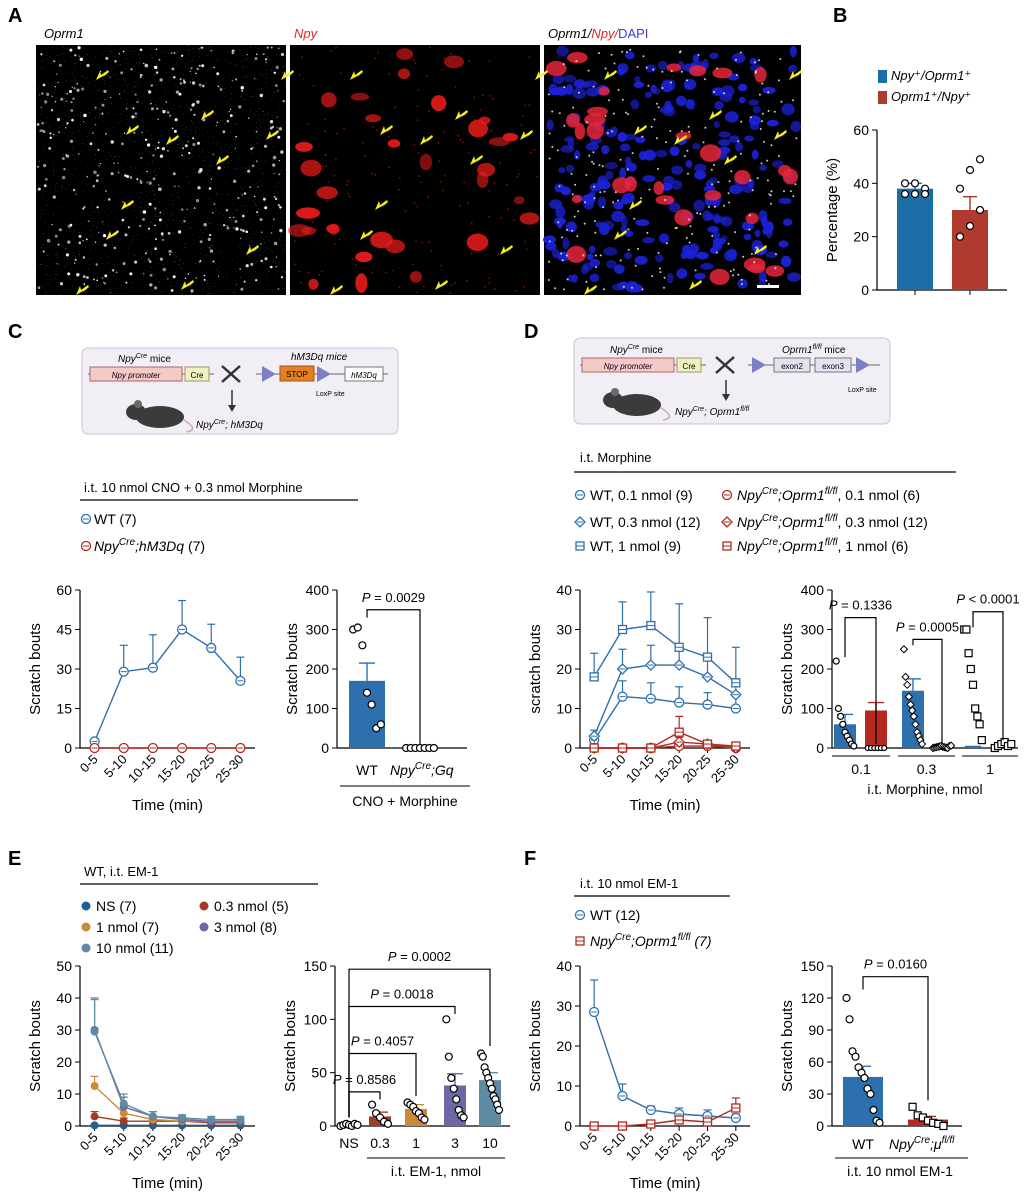 This screenshot has height=1200, width=1028. What do you see at coordinates (770, 491) in the screenshot?
I see `k2: Cre` at bounding box center [770, 491].